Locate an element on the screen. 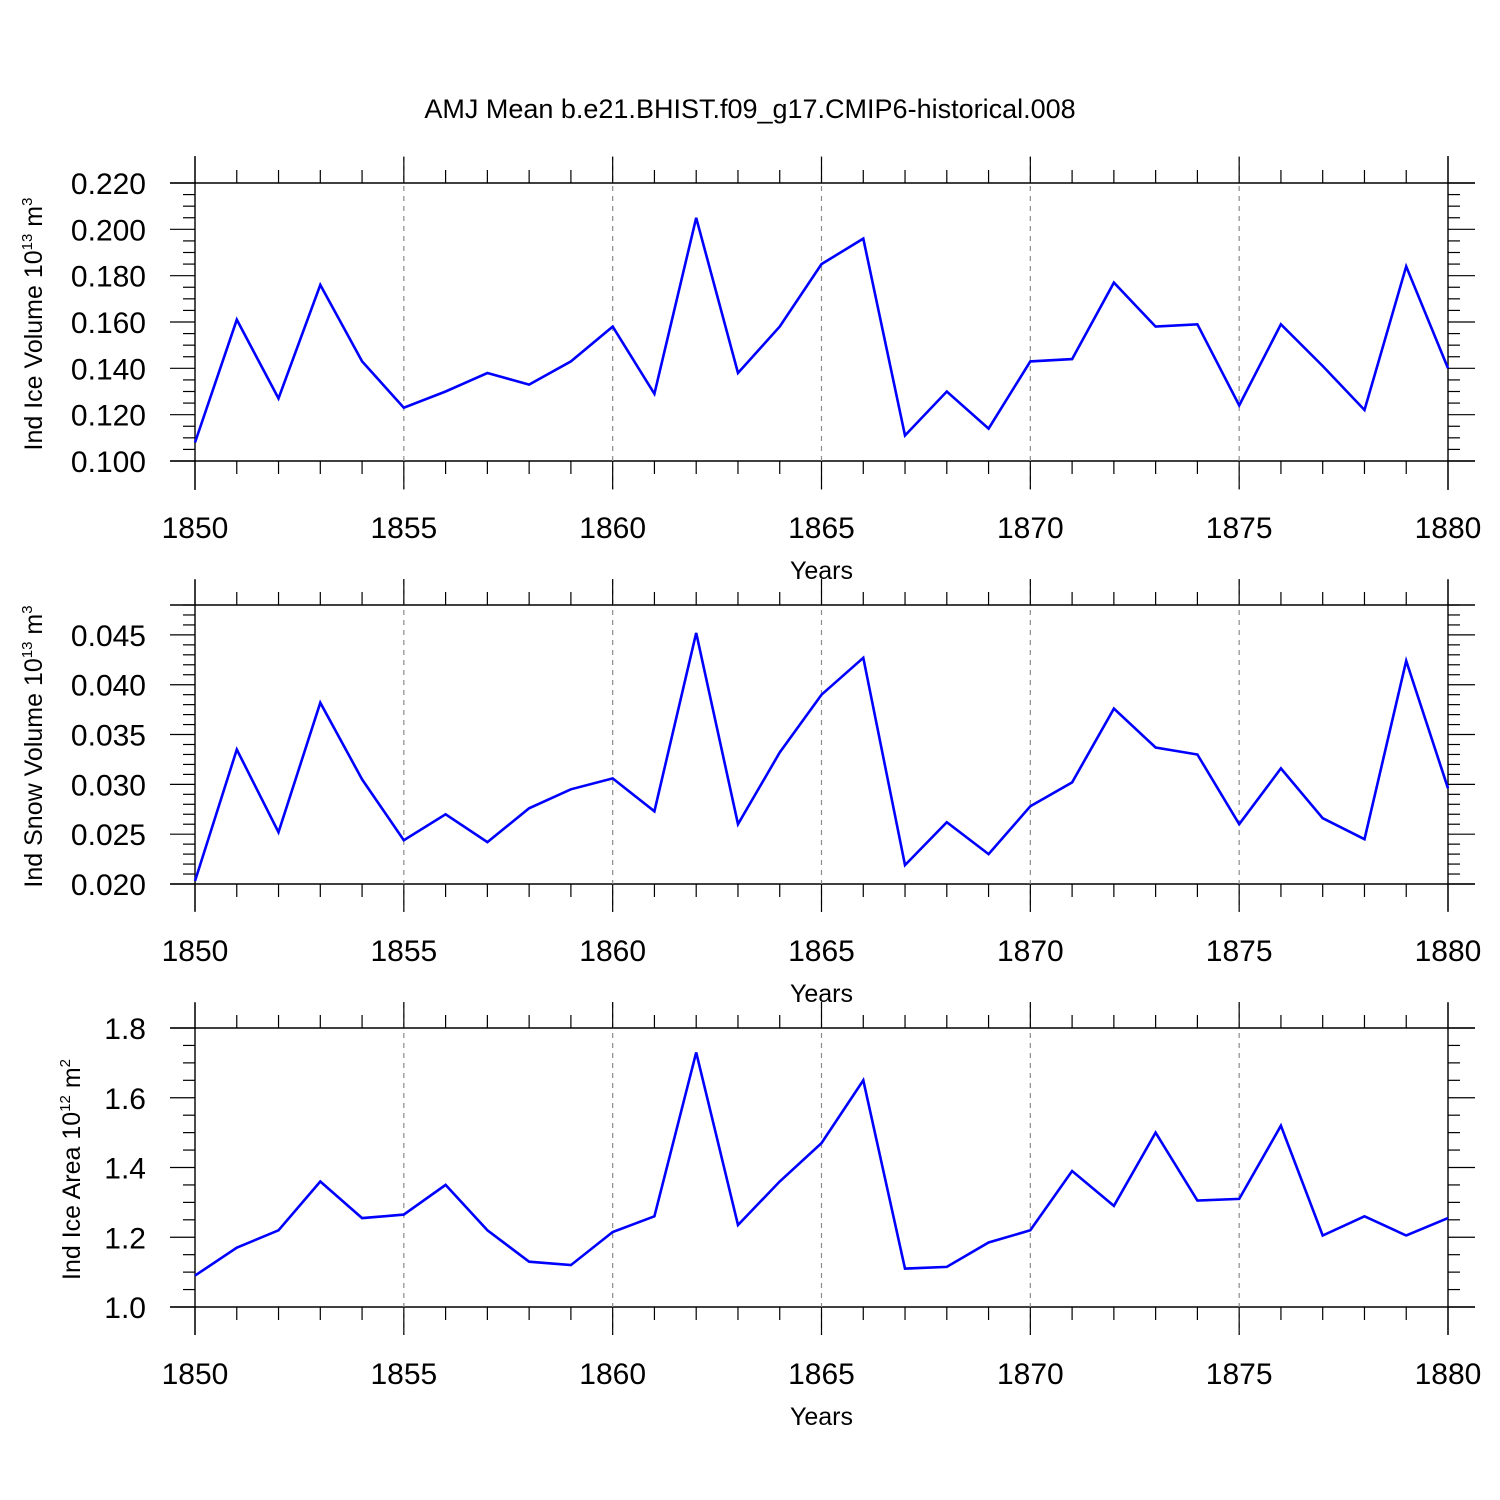 The height and width of the screenshot is (1500, 1500). y-tick-label: 0.020 is located at coordinates (108, 885).